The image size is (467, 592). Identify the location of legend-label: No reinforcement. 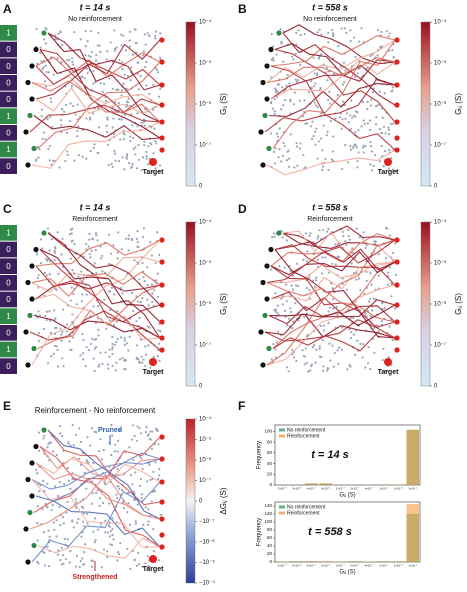
(306, 507).